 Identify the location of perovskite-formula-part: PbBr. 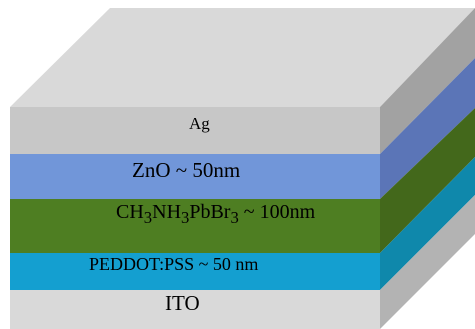
(210, 212).